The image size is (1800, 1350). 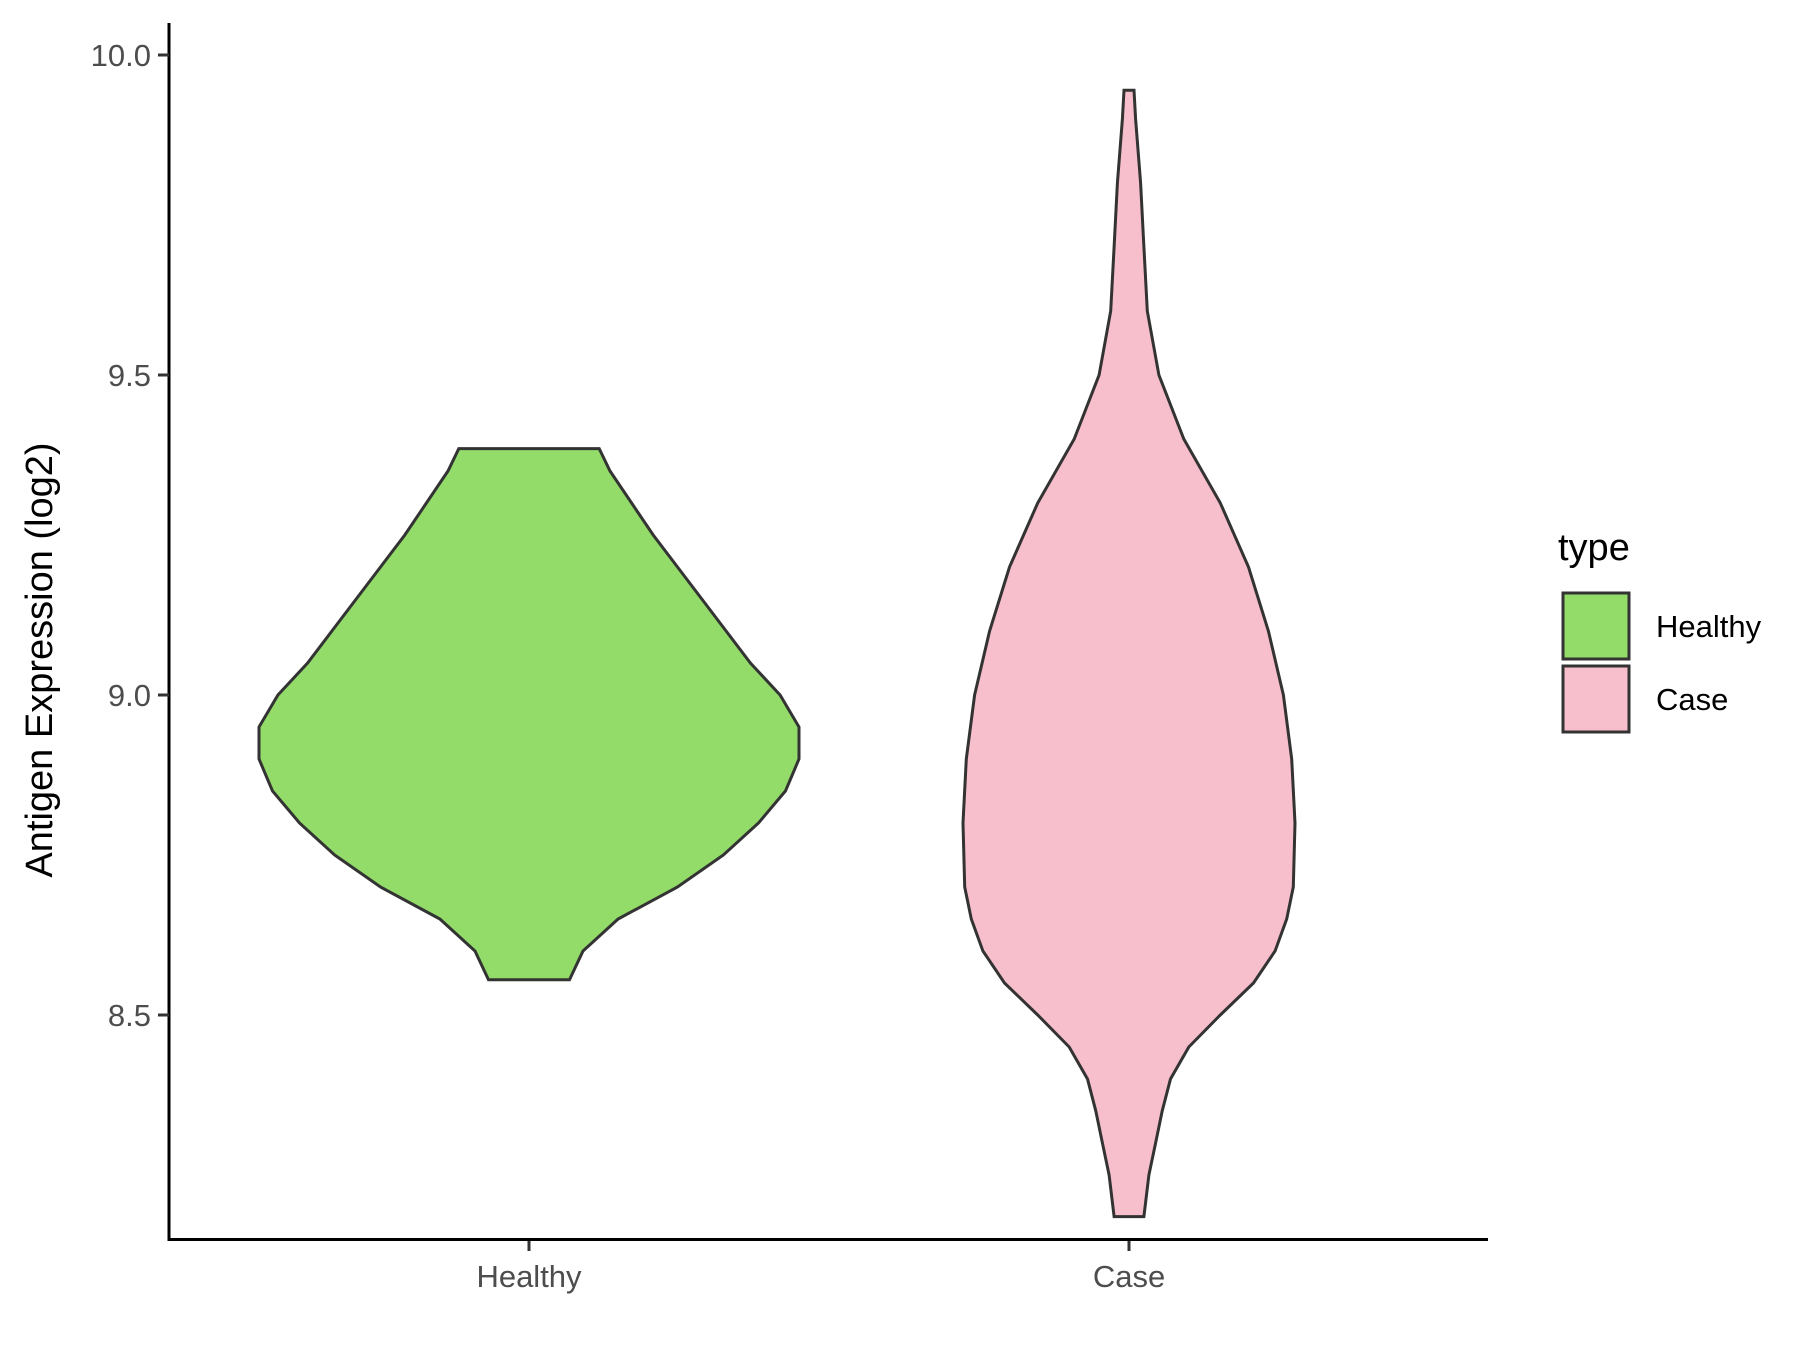 I want to click on y-tick-label: 9.0, so click(x=129, y=695).